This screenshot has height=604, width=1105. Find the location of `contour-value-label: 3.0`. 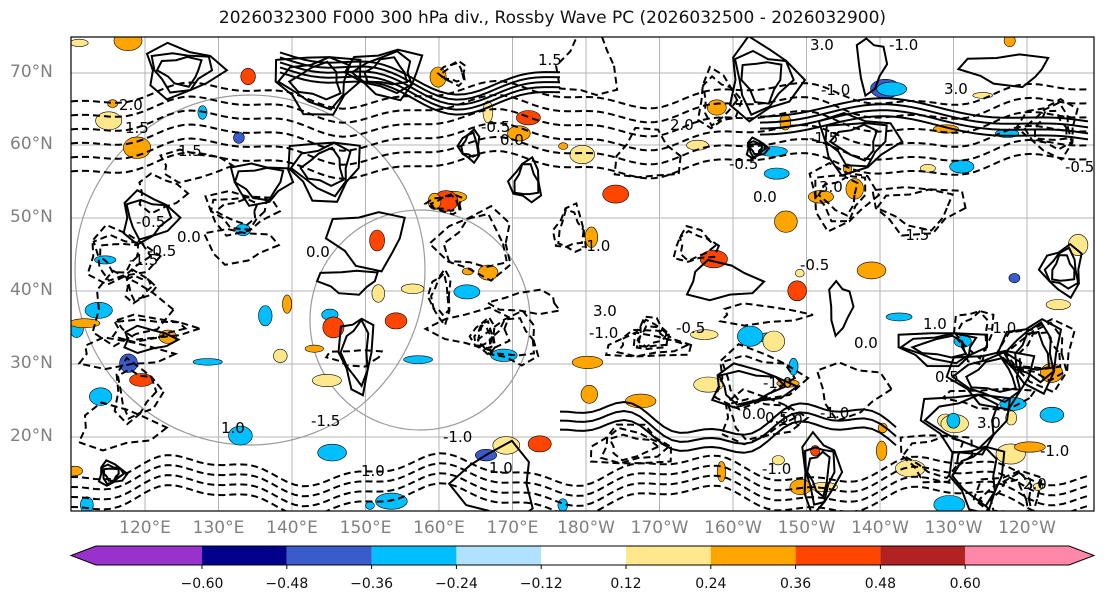

contour-value-label: 3.0 is located at coordinates (831, 187).